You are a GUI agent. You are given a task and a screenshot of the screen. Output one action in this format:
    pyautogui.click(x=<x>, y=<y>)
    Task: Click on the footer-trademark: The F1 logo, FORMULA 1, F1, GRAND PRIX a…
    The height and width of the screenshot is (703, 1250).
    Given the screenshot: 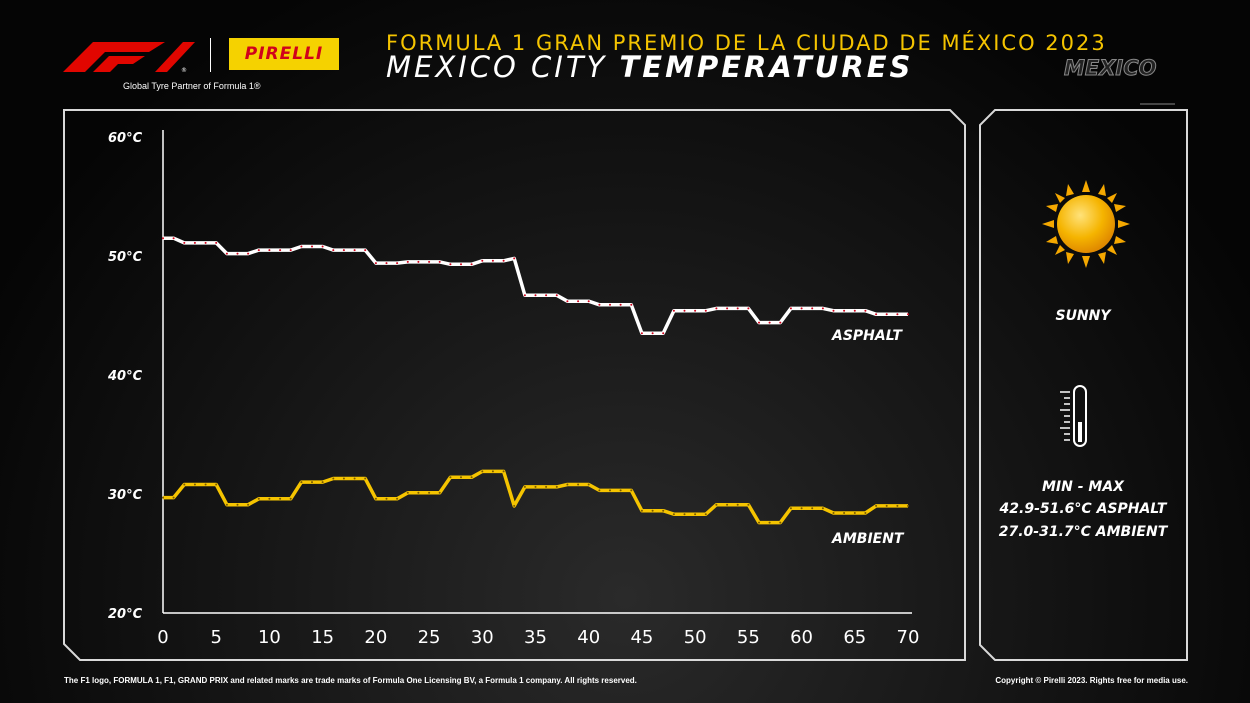 What is the action you would take?
    pyautogui.click(x=350, y=680)
    